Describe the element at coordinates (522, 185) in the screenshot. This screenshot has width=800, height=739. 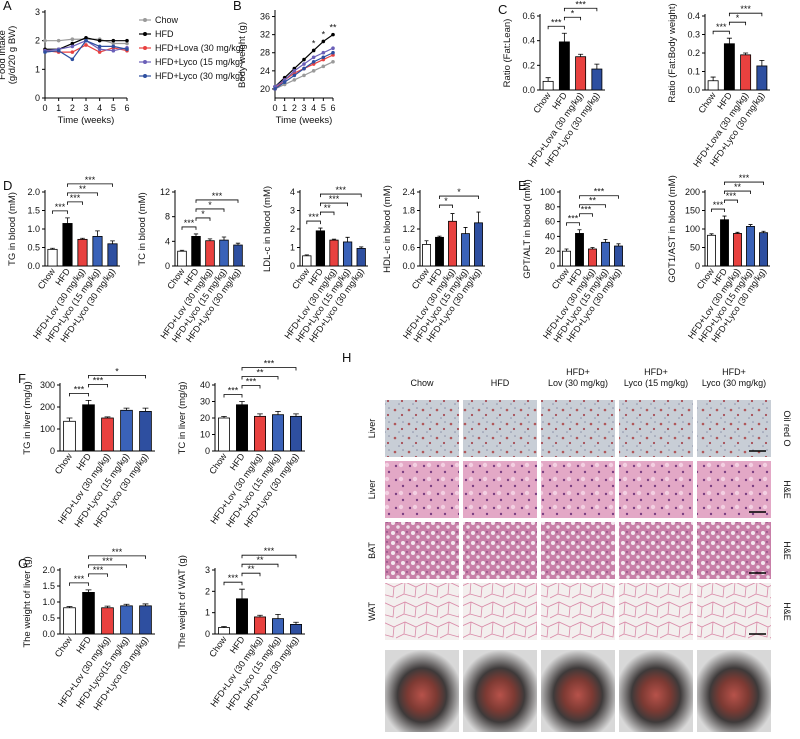
I see `panel-letter: E` at that location.